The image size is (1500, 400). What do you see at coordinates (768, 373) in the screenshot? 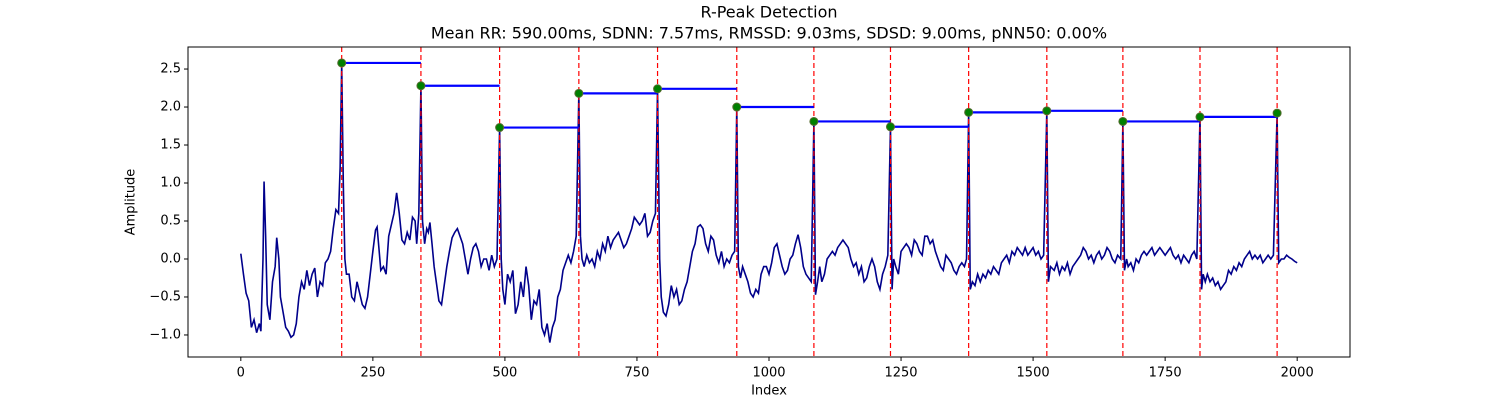
I see `x-tick-label: 1000` at bounding box center [768, 373].